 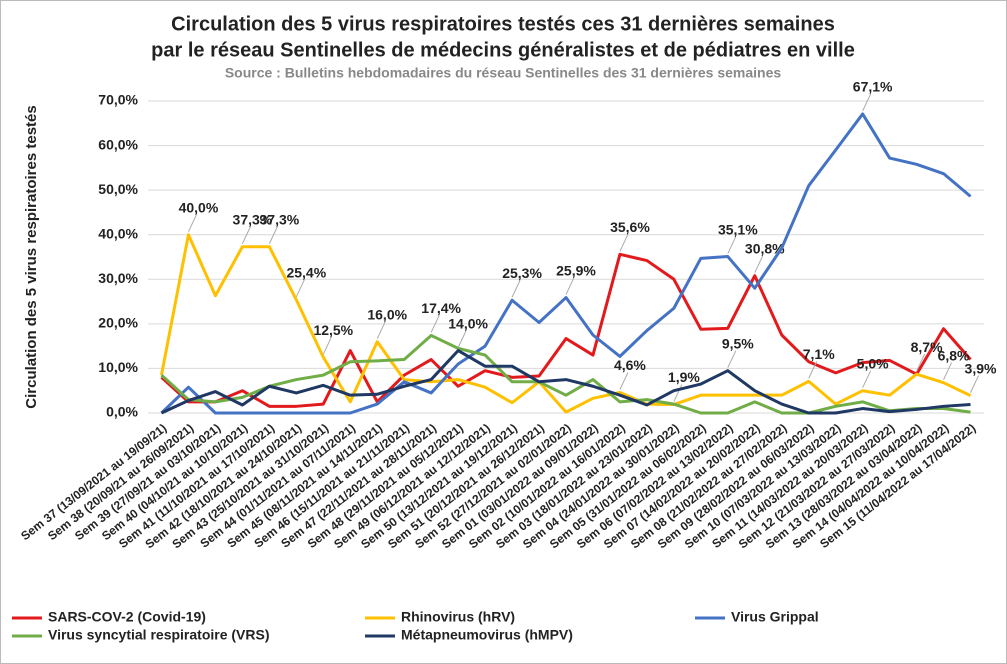 I want to click on data-label: 5,0%, so click(x=873, y=363).